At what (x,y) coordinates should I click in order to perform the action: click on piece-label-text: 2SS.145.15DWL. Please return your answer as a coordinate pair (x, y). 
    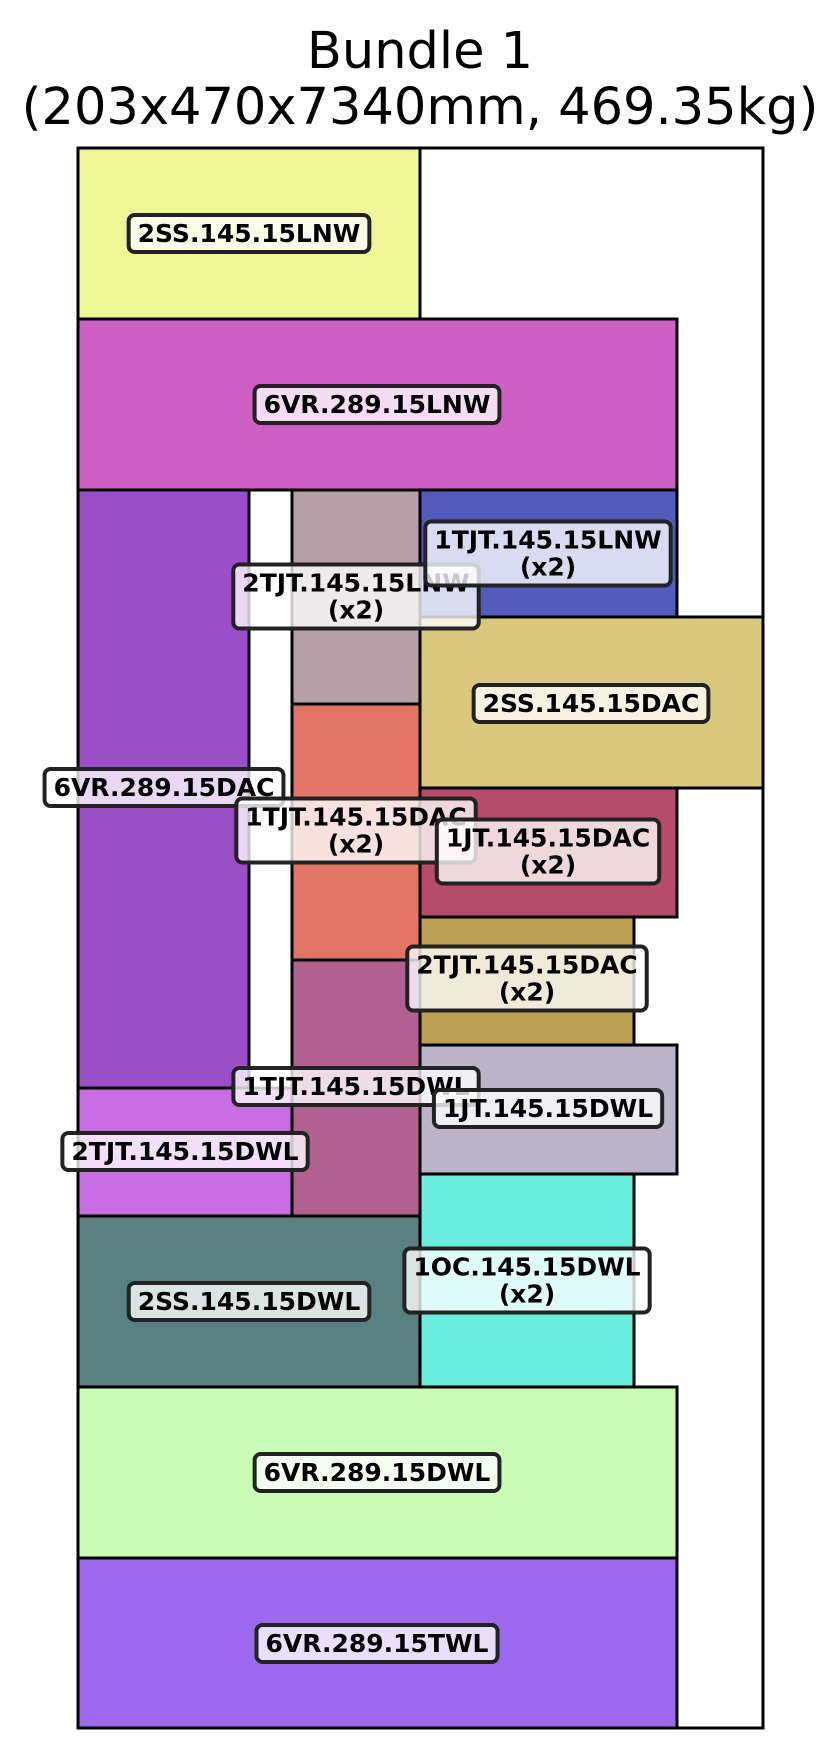
    Looking at the image, I should click on (249, 1301).